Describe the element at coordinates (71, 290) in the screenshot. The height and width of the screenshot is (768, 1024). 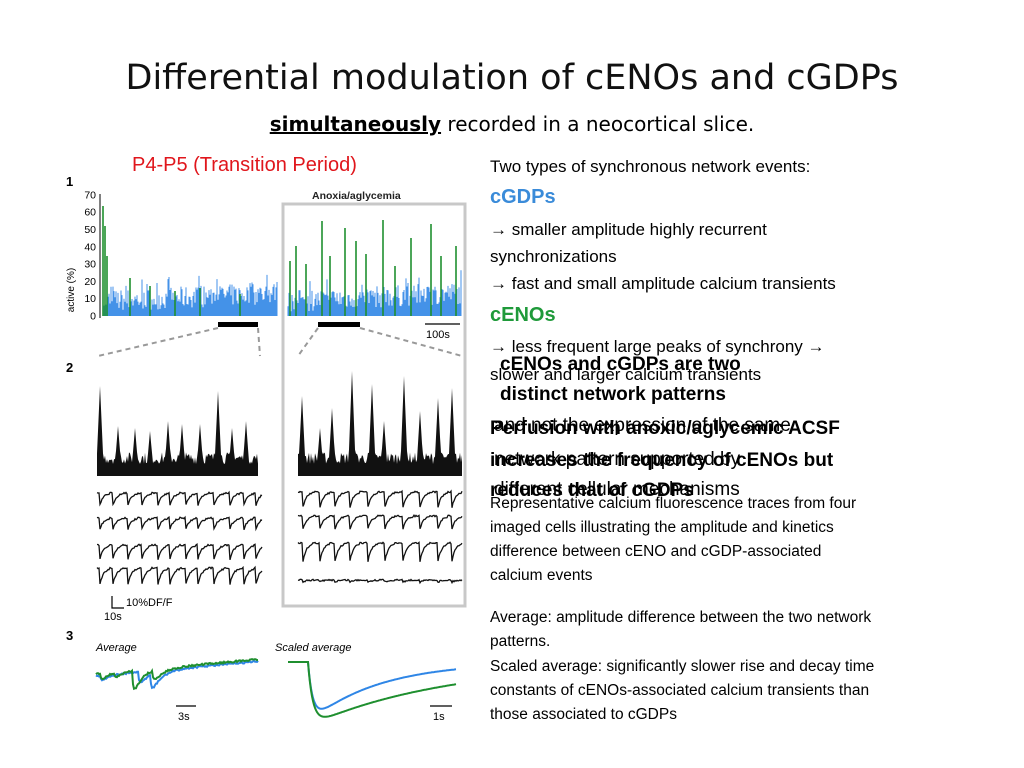
I see `y-axis-label: active (%)` at that location.